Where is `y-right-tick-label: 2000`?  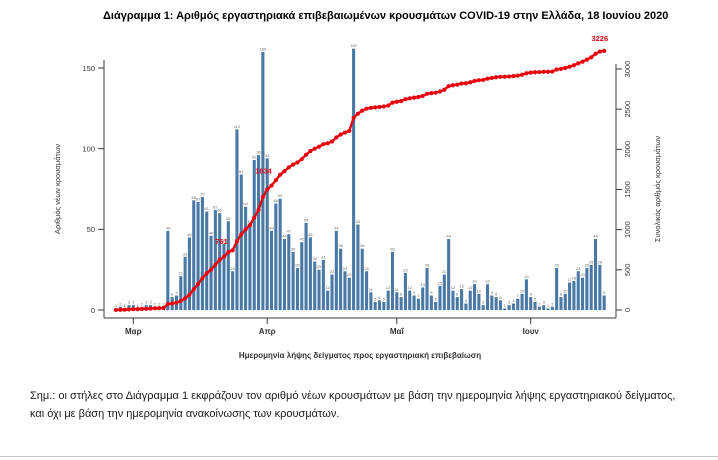 y-right-tick-label: 2000 is located at coordinates (627, 149).